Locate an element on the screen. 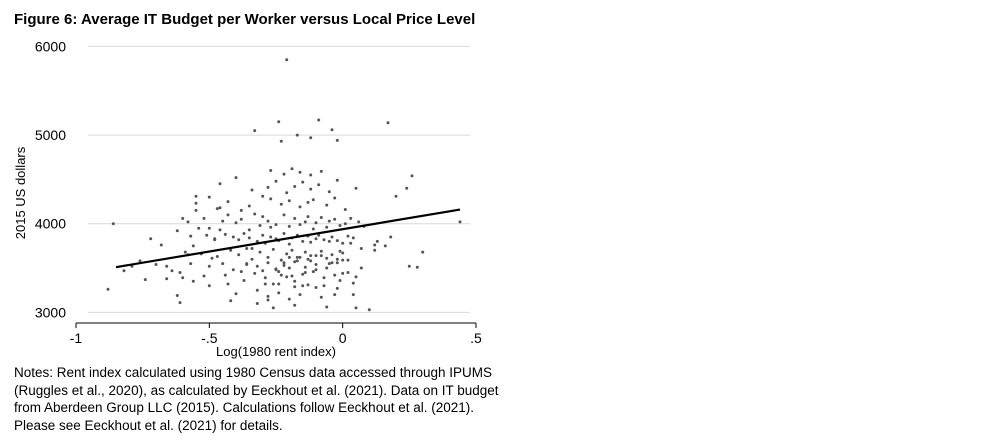 Image resolution: width=991 pixels, height=446 pixels. y-tick-label: 5000 is located at coordinates (50, 135).